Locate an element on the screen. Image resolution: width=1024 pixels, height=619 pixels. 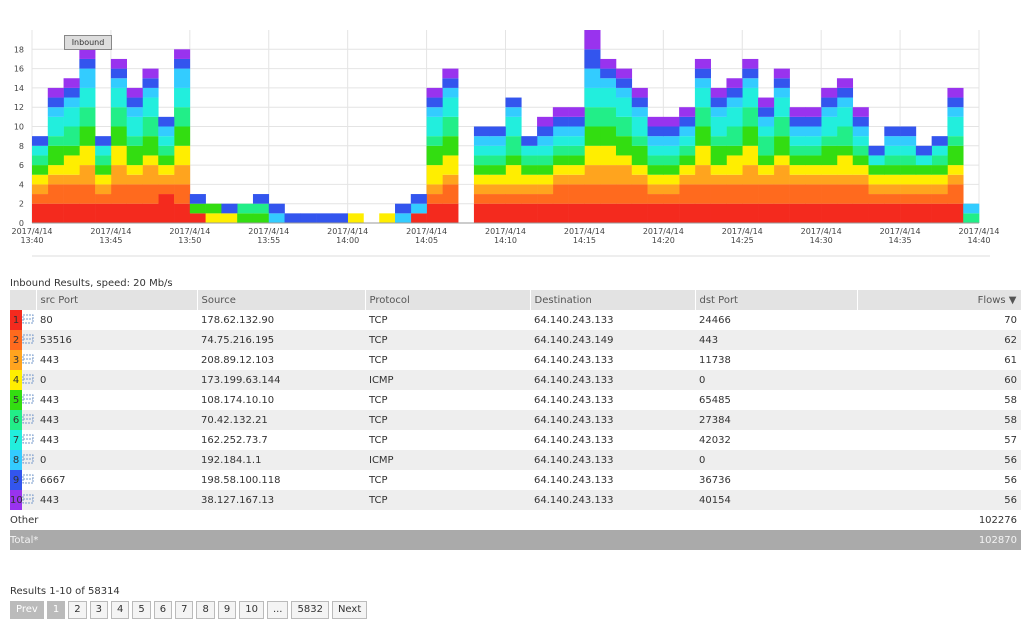
page-button: 5 is located at coordinates (141, 610).